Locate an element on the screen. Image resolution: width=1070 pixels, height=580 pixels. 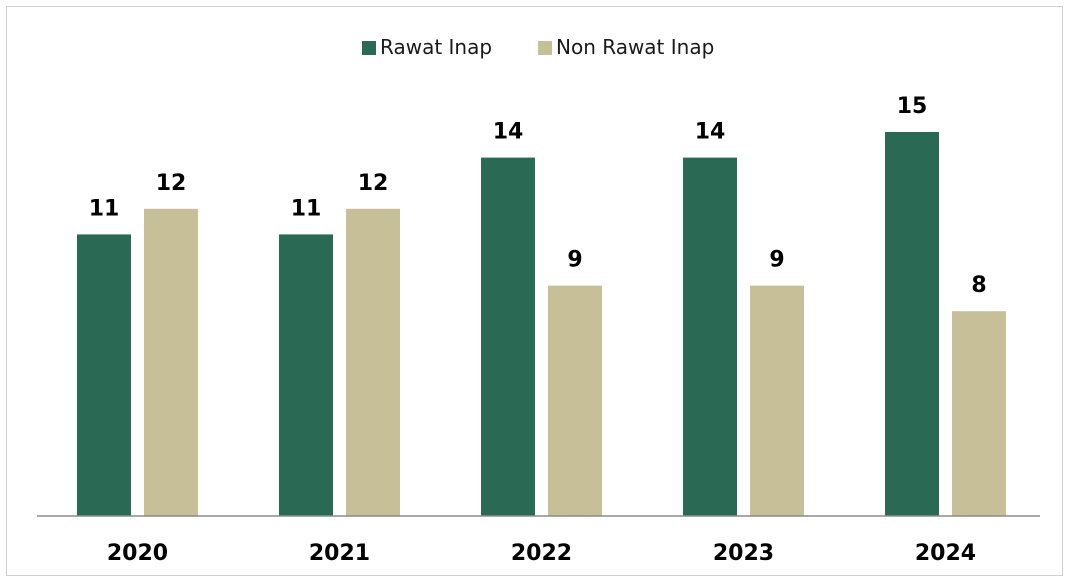
bar-rawat-inap-2020 is located at coordinates (104, 375).